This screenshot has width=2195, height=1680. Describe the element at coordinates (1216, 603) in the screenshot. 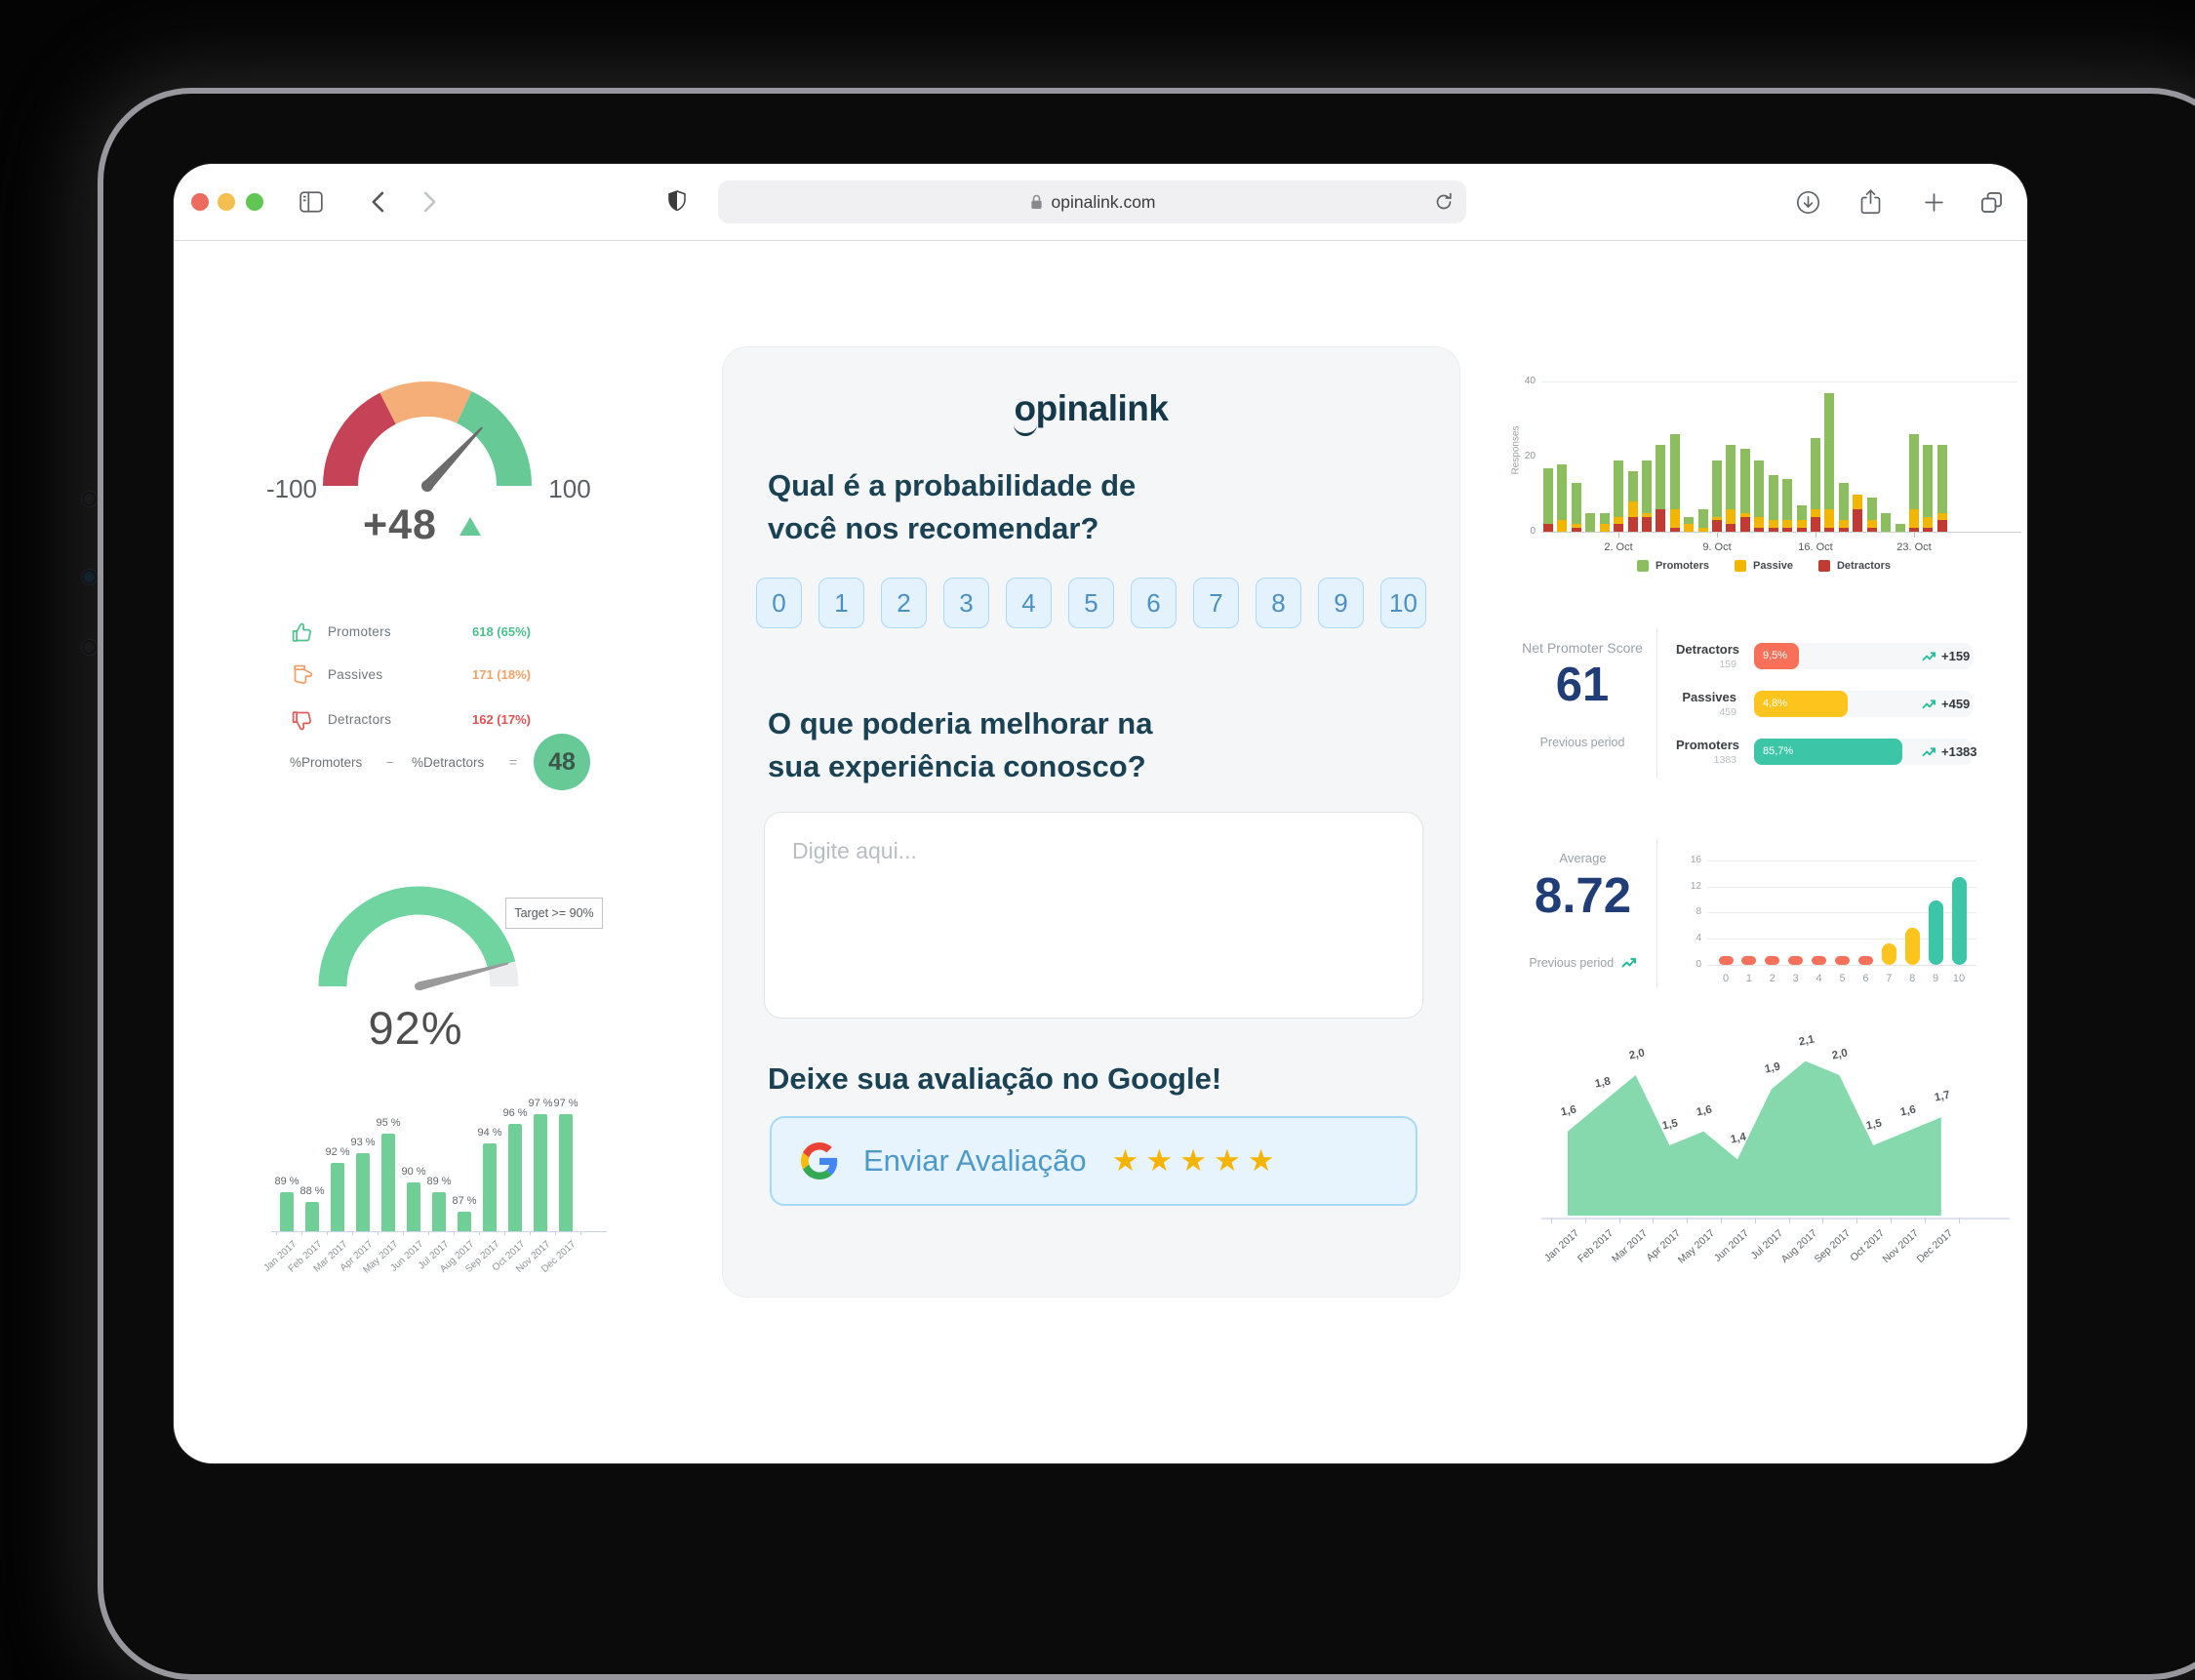

I see `nps-score-button-7: 7` at that location.